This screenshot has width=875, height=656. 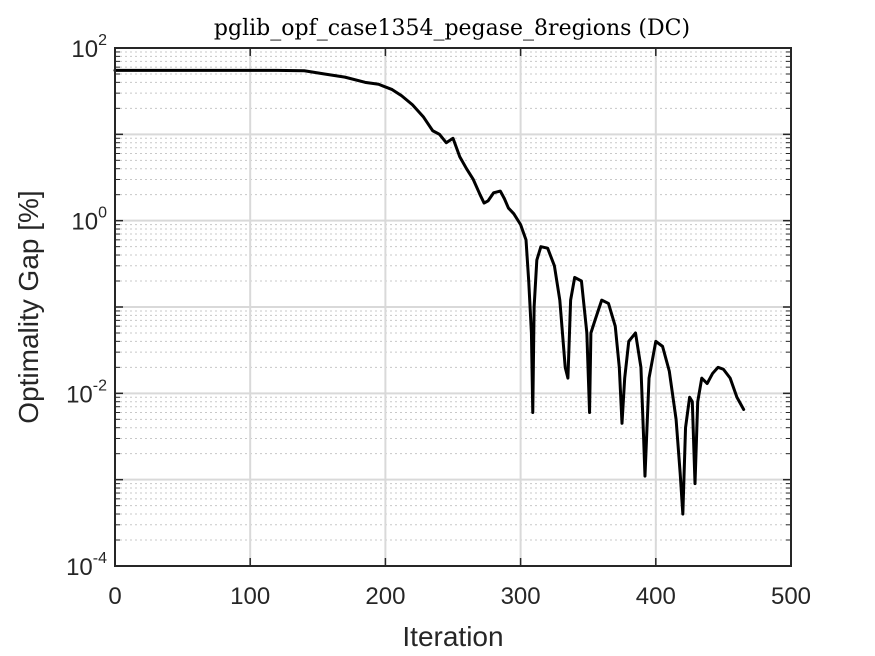 What do you see at coordinates (459, 596) in the screenshot?
I see `x-tick-labels: 0 100 200 300 400 500` at bounding box center [459, 596].